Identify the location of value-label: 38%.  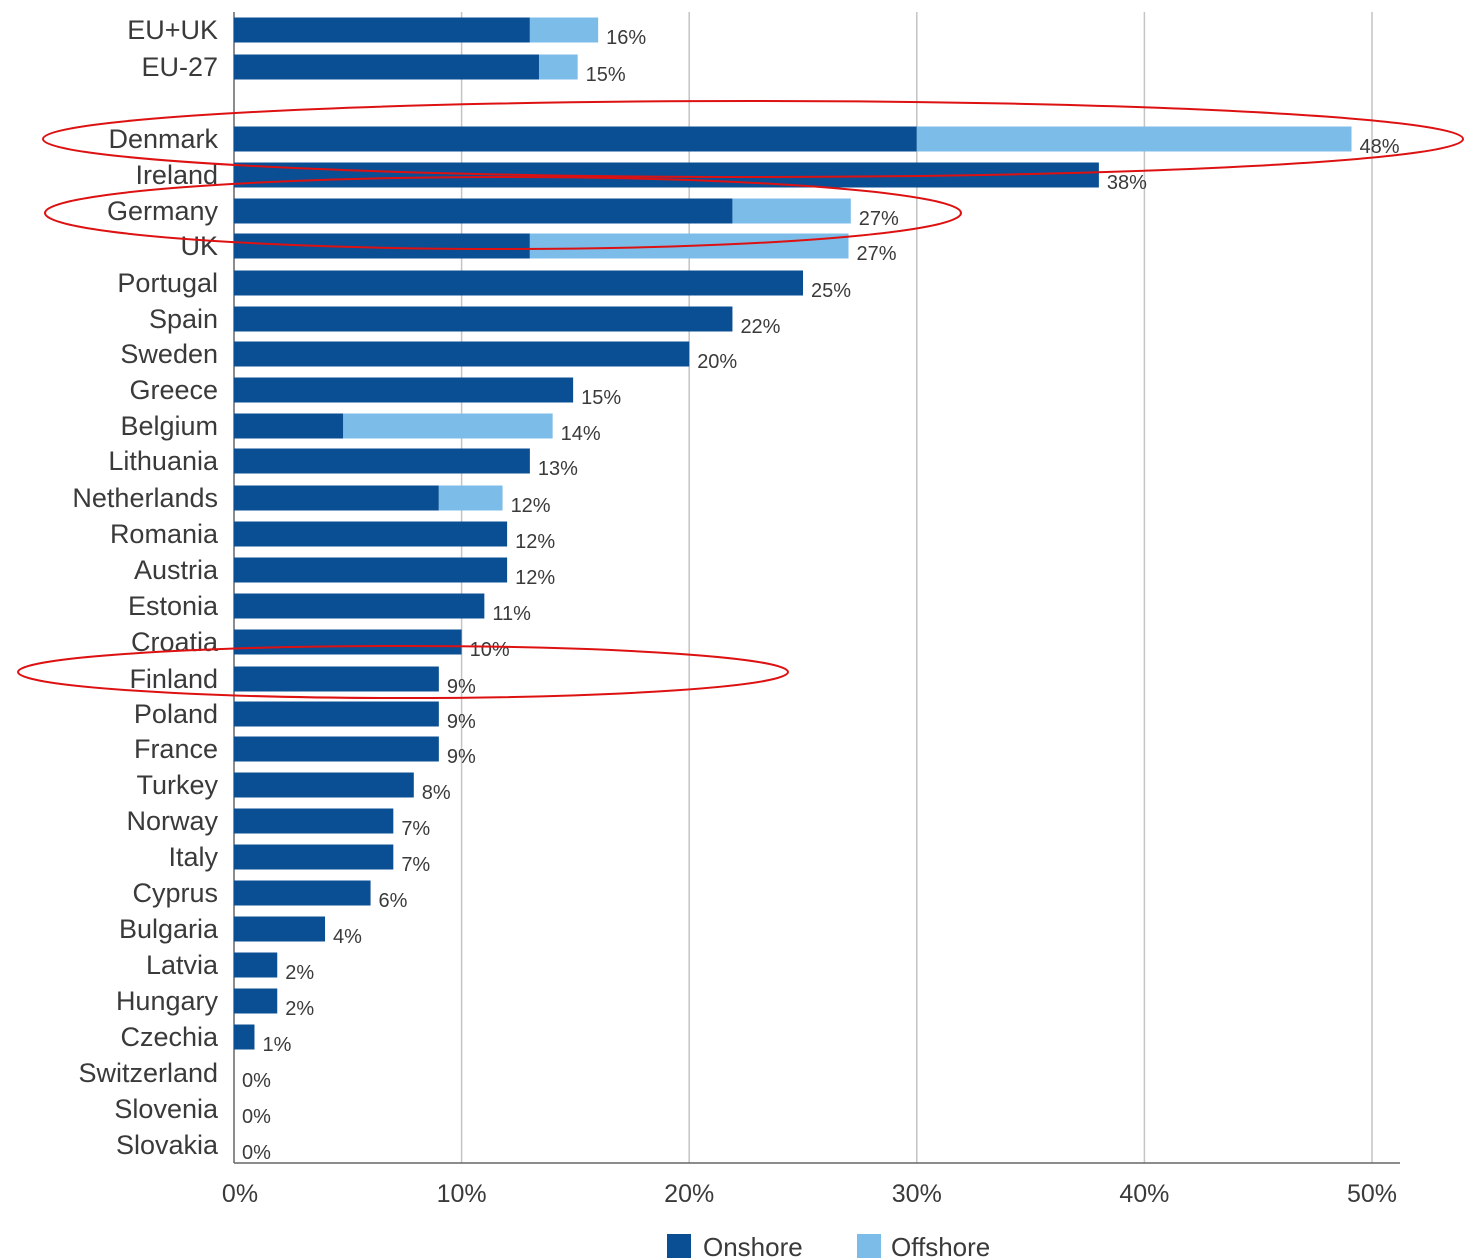
(1127, 183).